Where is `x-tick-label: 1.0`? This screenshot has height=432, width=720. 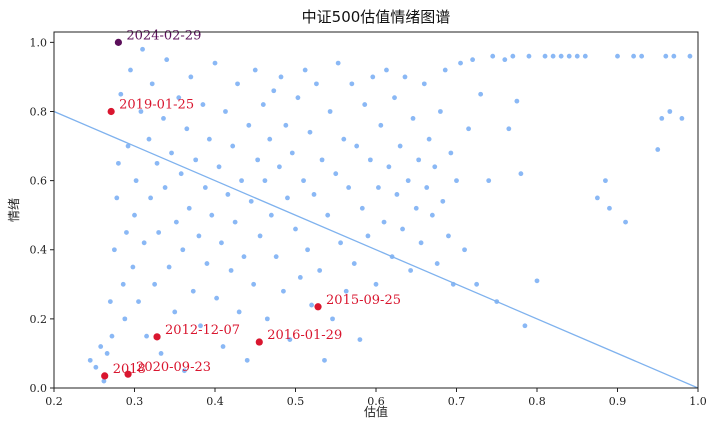 x-tick-label: 1.0 is located at coordinates (698, 401).